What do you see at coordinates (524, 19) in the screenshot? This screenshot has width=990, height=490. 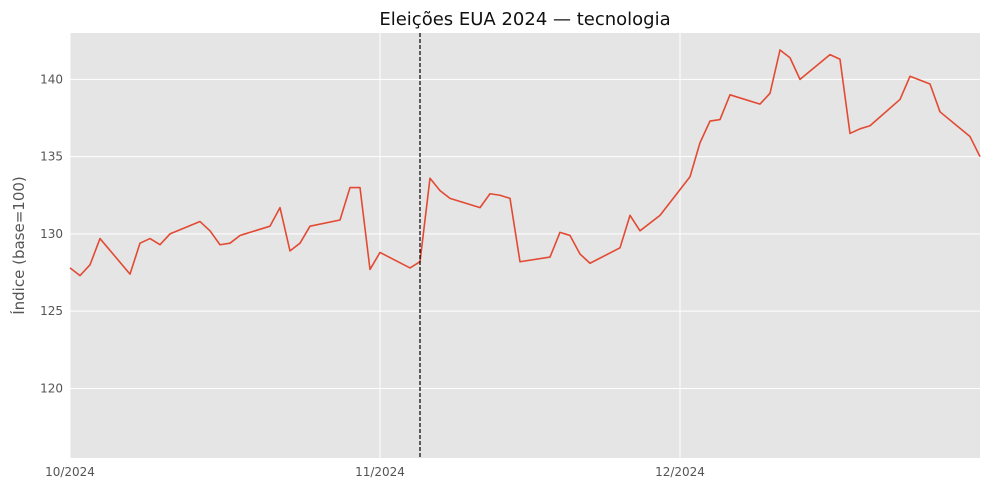 I see `chart-title: Eleições EUA 2024 — tecnologia` at bounding box center [524, 19].